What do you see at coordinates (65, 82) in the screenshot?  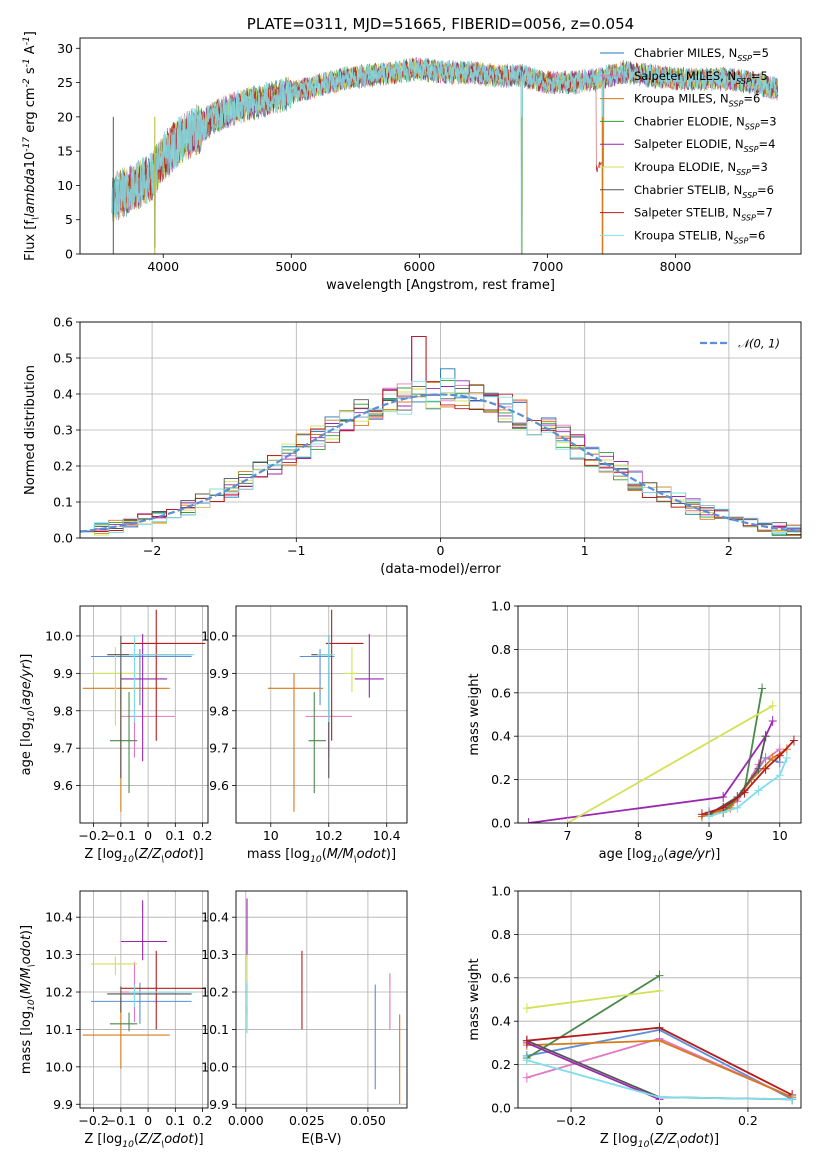 I see `y-tick-label: 25` at bounding box center [65, 82].